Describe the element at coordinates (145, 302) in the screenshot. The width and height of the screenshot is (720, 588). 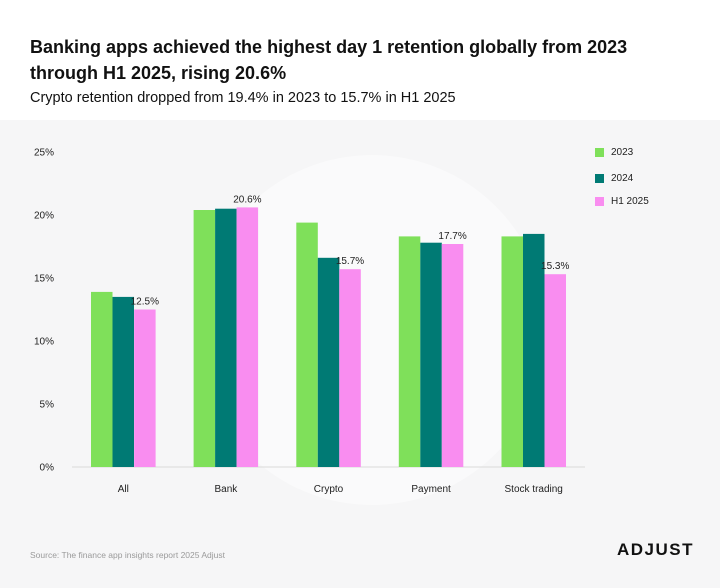
I see `data-label: 12.5%` at that location.